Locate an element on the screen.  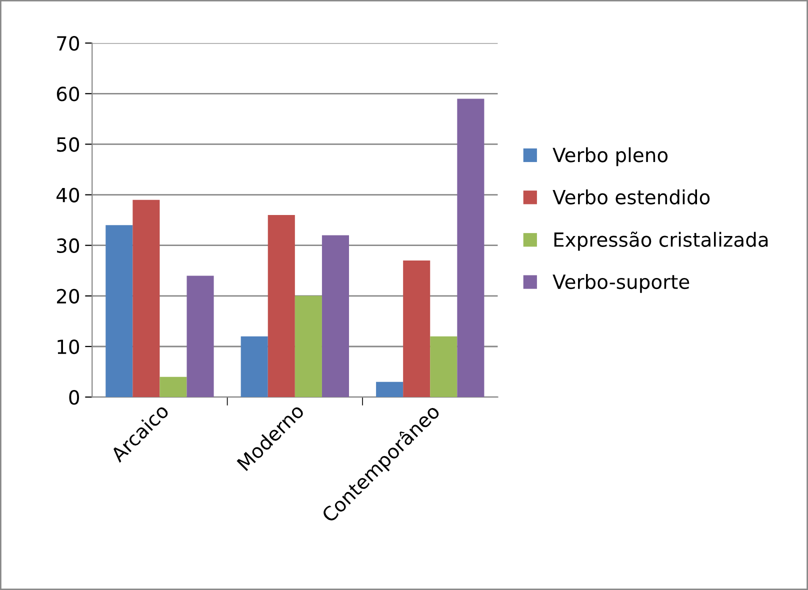
y-tick-label: 40 is located at coordinates (68, 195).